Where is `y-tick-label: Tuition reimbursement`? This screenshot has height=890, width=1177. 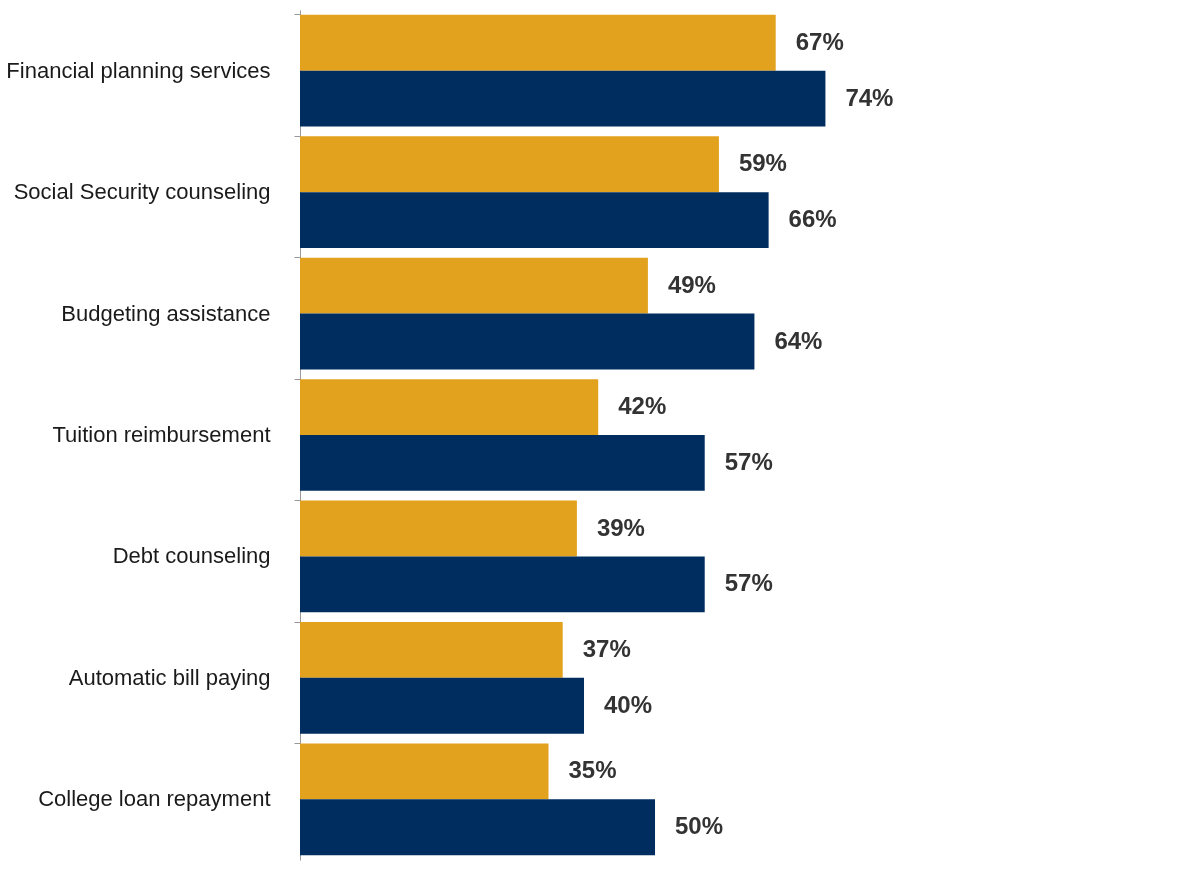 y-tick-label: Tuition reimbursement is located at coordinates (161, 434).